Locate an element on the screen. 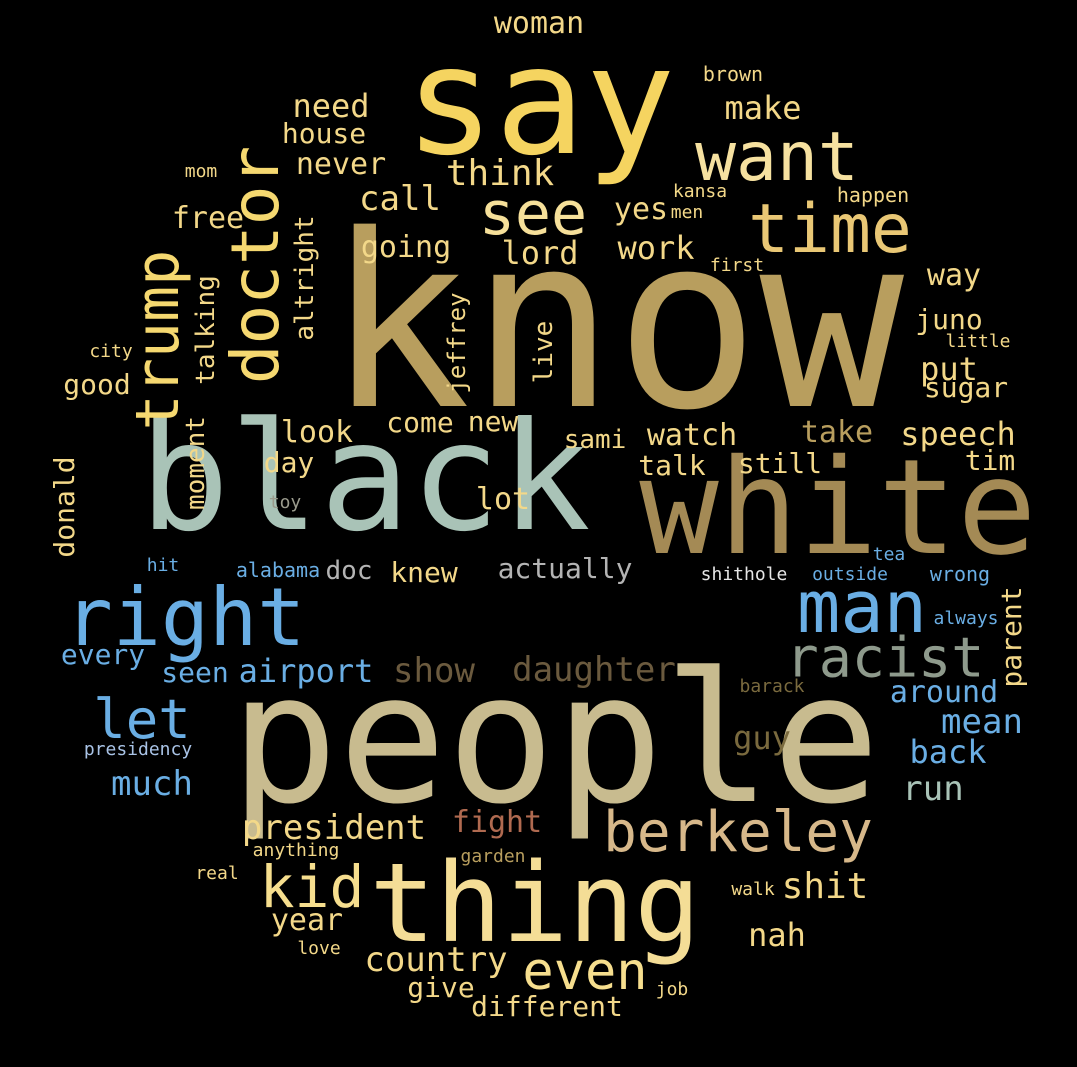  word-back: back is located at coordinates (948, 752).